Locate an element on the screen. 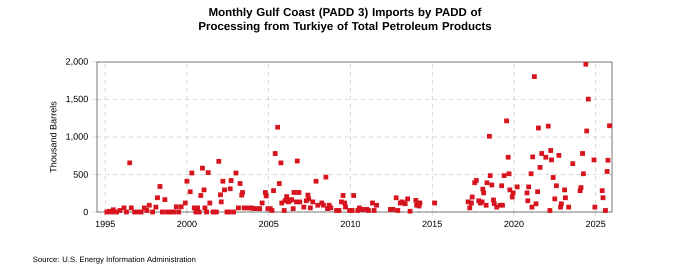  y-tick-label: 2,000 is located at coordinates (77, 62).